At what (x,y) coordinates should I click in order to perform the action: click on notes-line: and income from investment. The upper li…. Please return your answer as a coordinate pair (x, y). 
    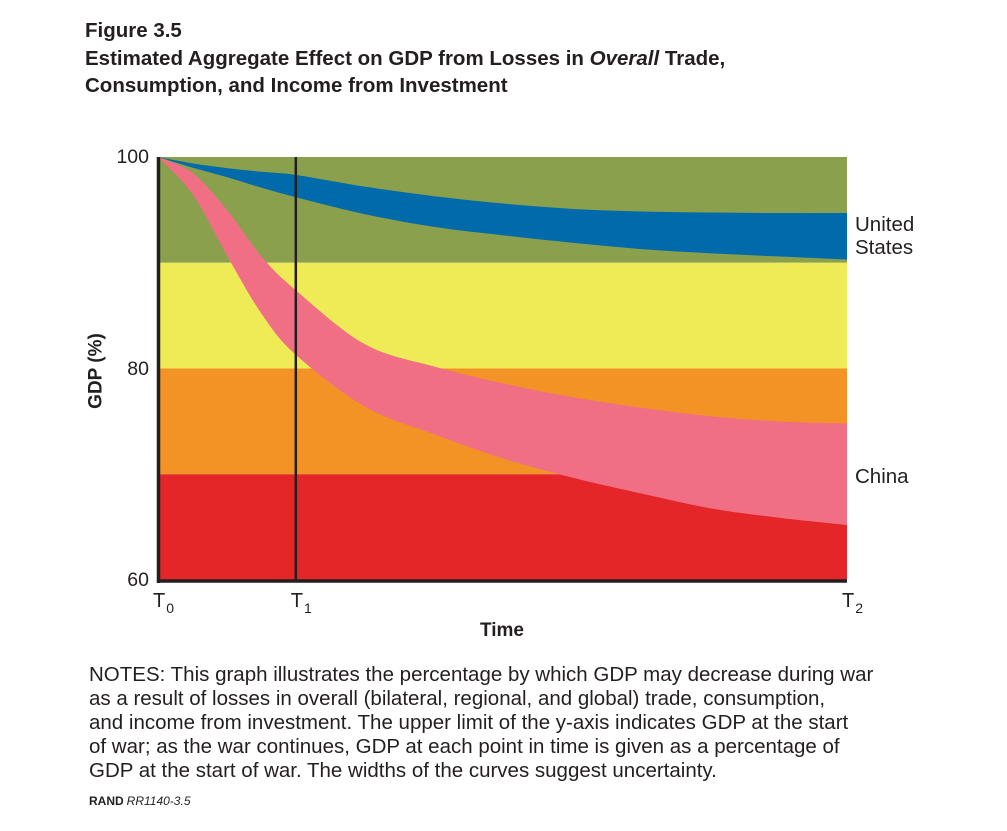
    Looking at the image, I should click on (469, 722).